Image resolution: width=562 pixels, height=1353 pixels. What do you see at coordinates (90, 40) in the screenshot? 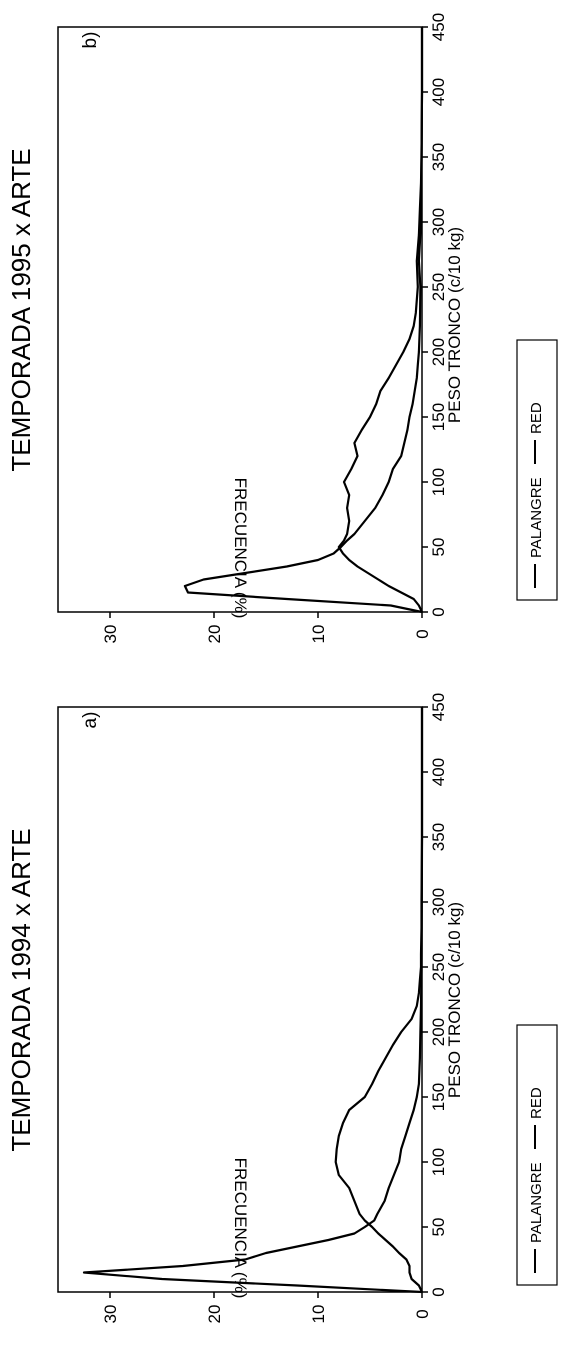
I see `panel-label: b)` at bounding box center [90, 40].